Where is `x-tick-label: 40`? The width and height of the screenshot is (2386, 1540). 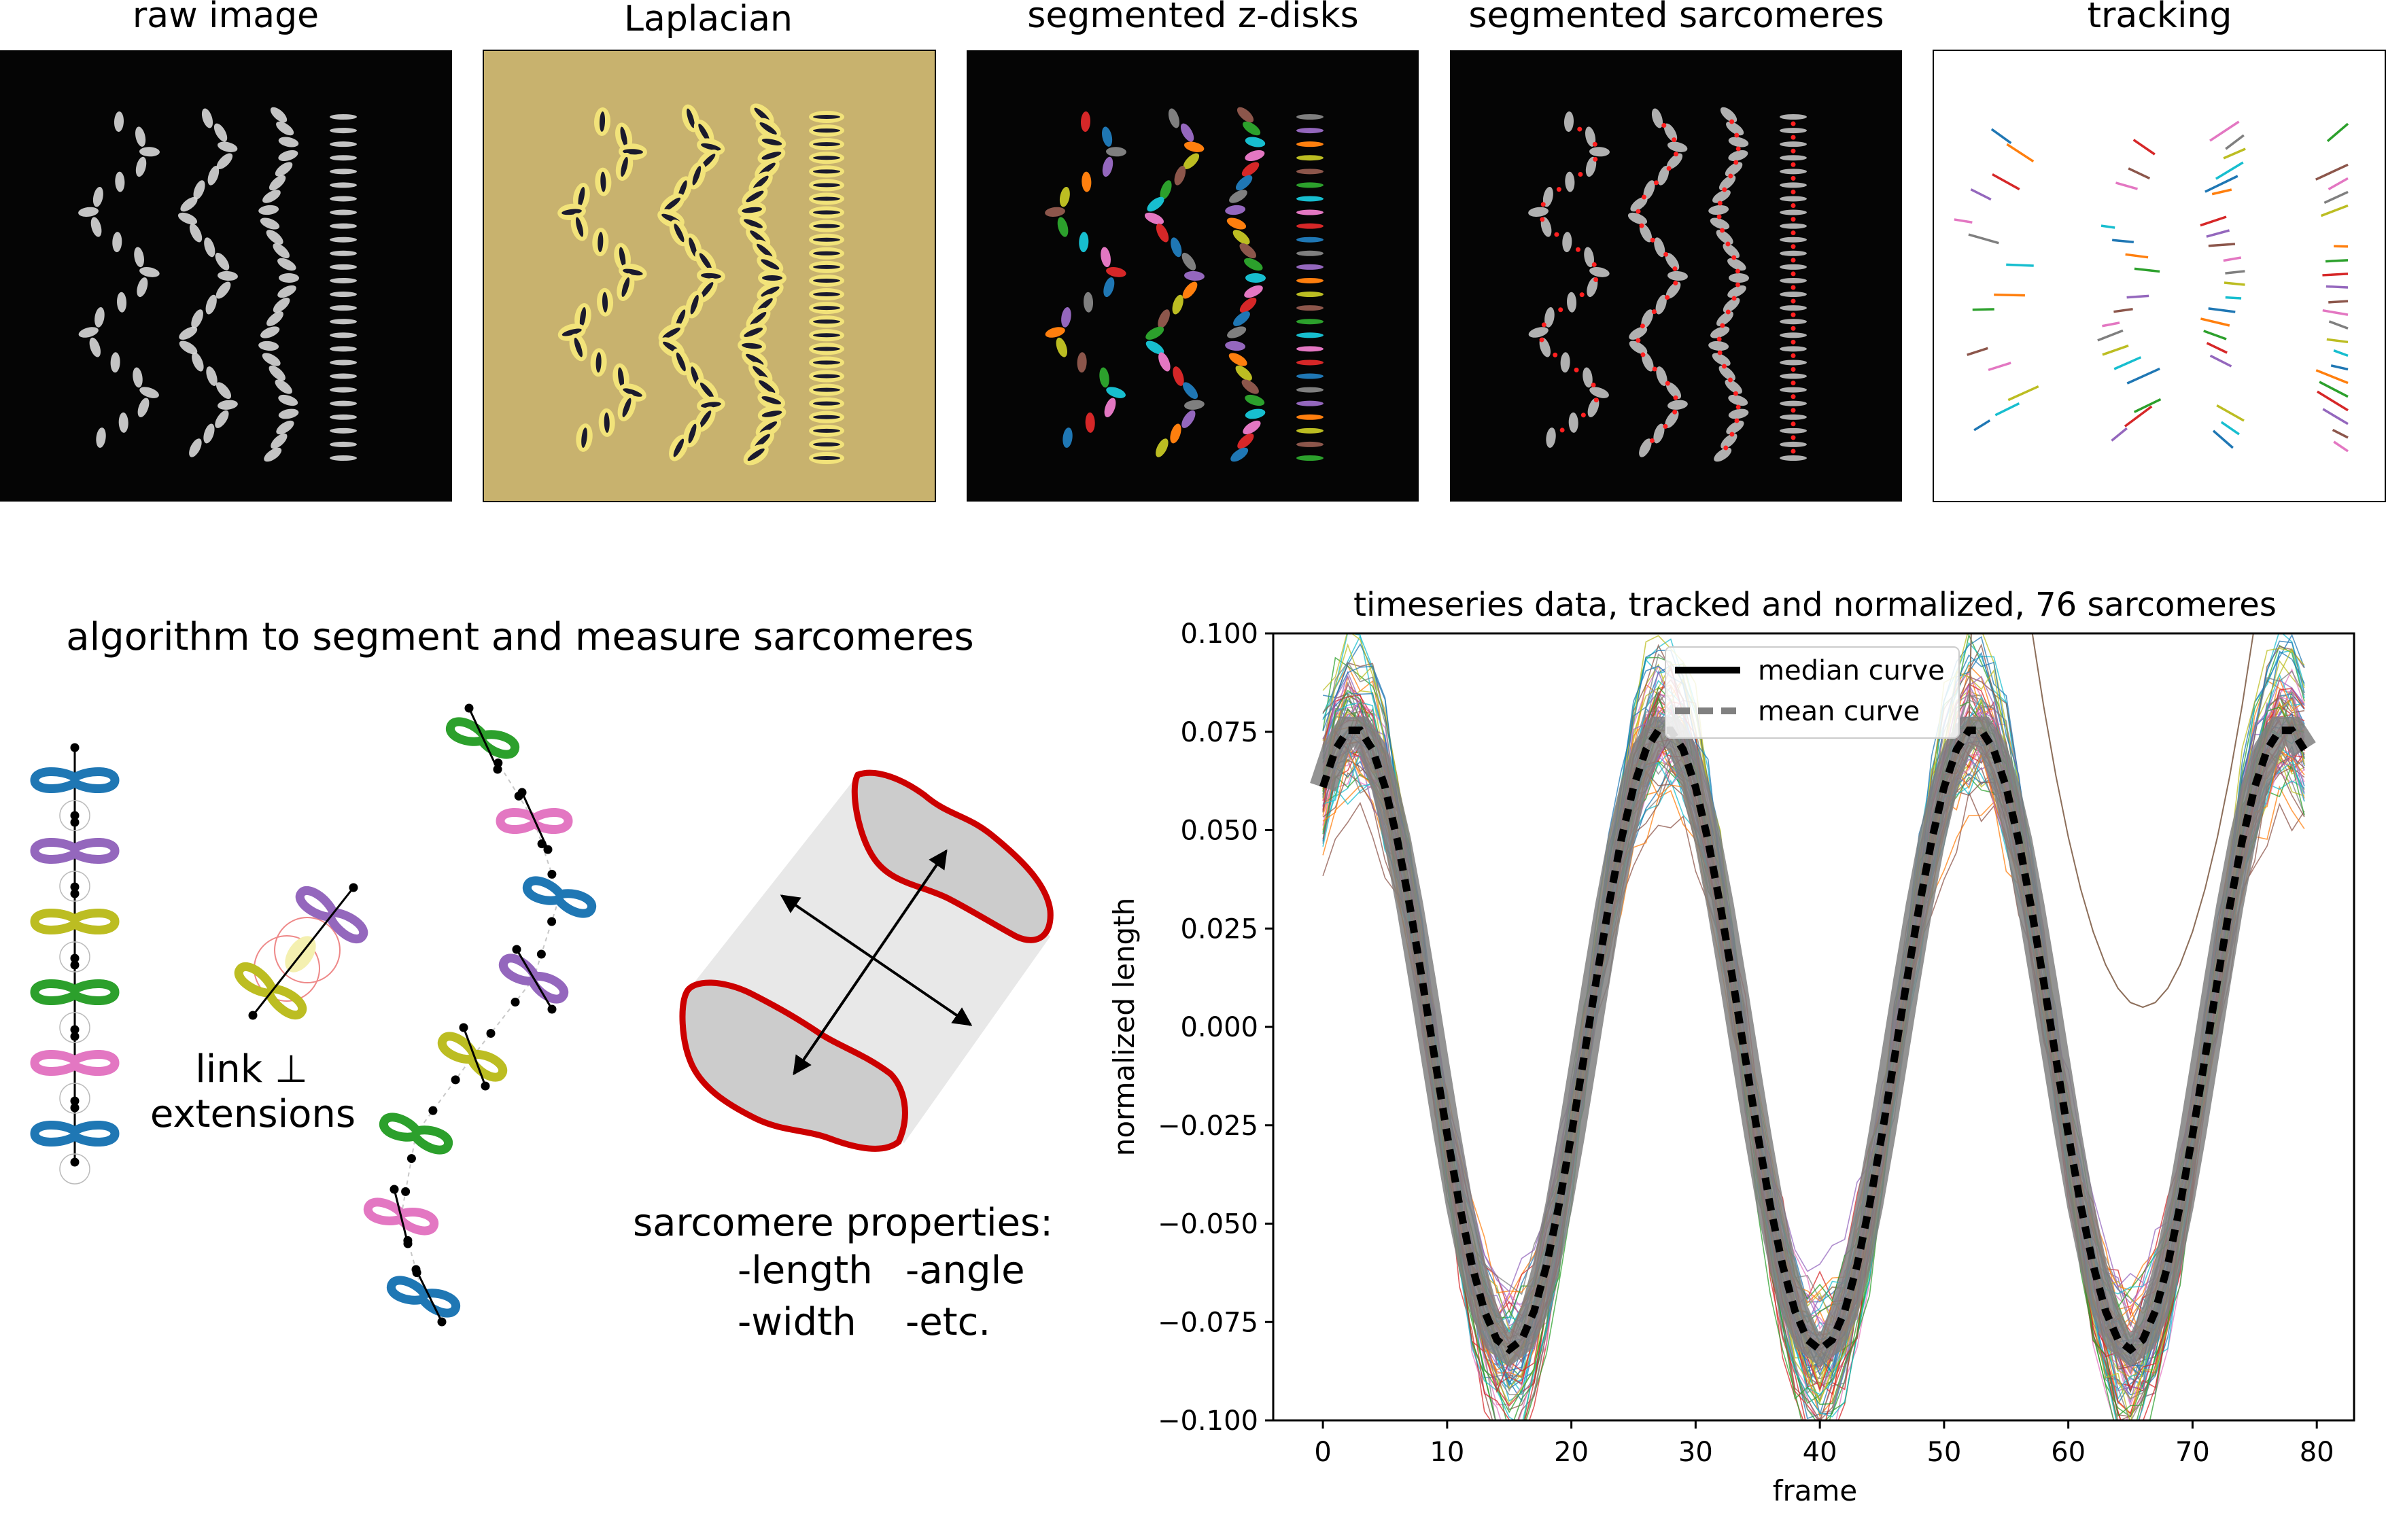
x-tick-label: 40 is located at coordinates (1820, 1452).